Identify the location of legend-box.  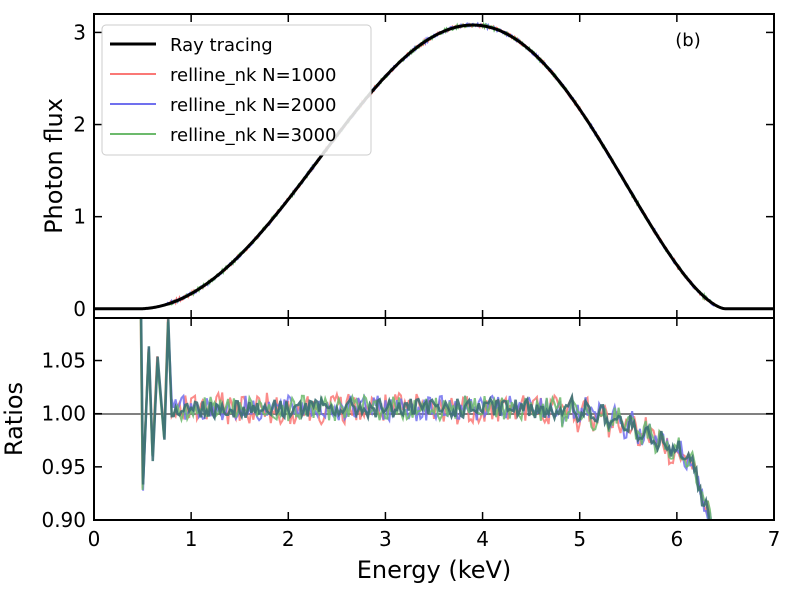
(236, 90).